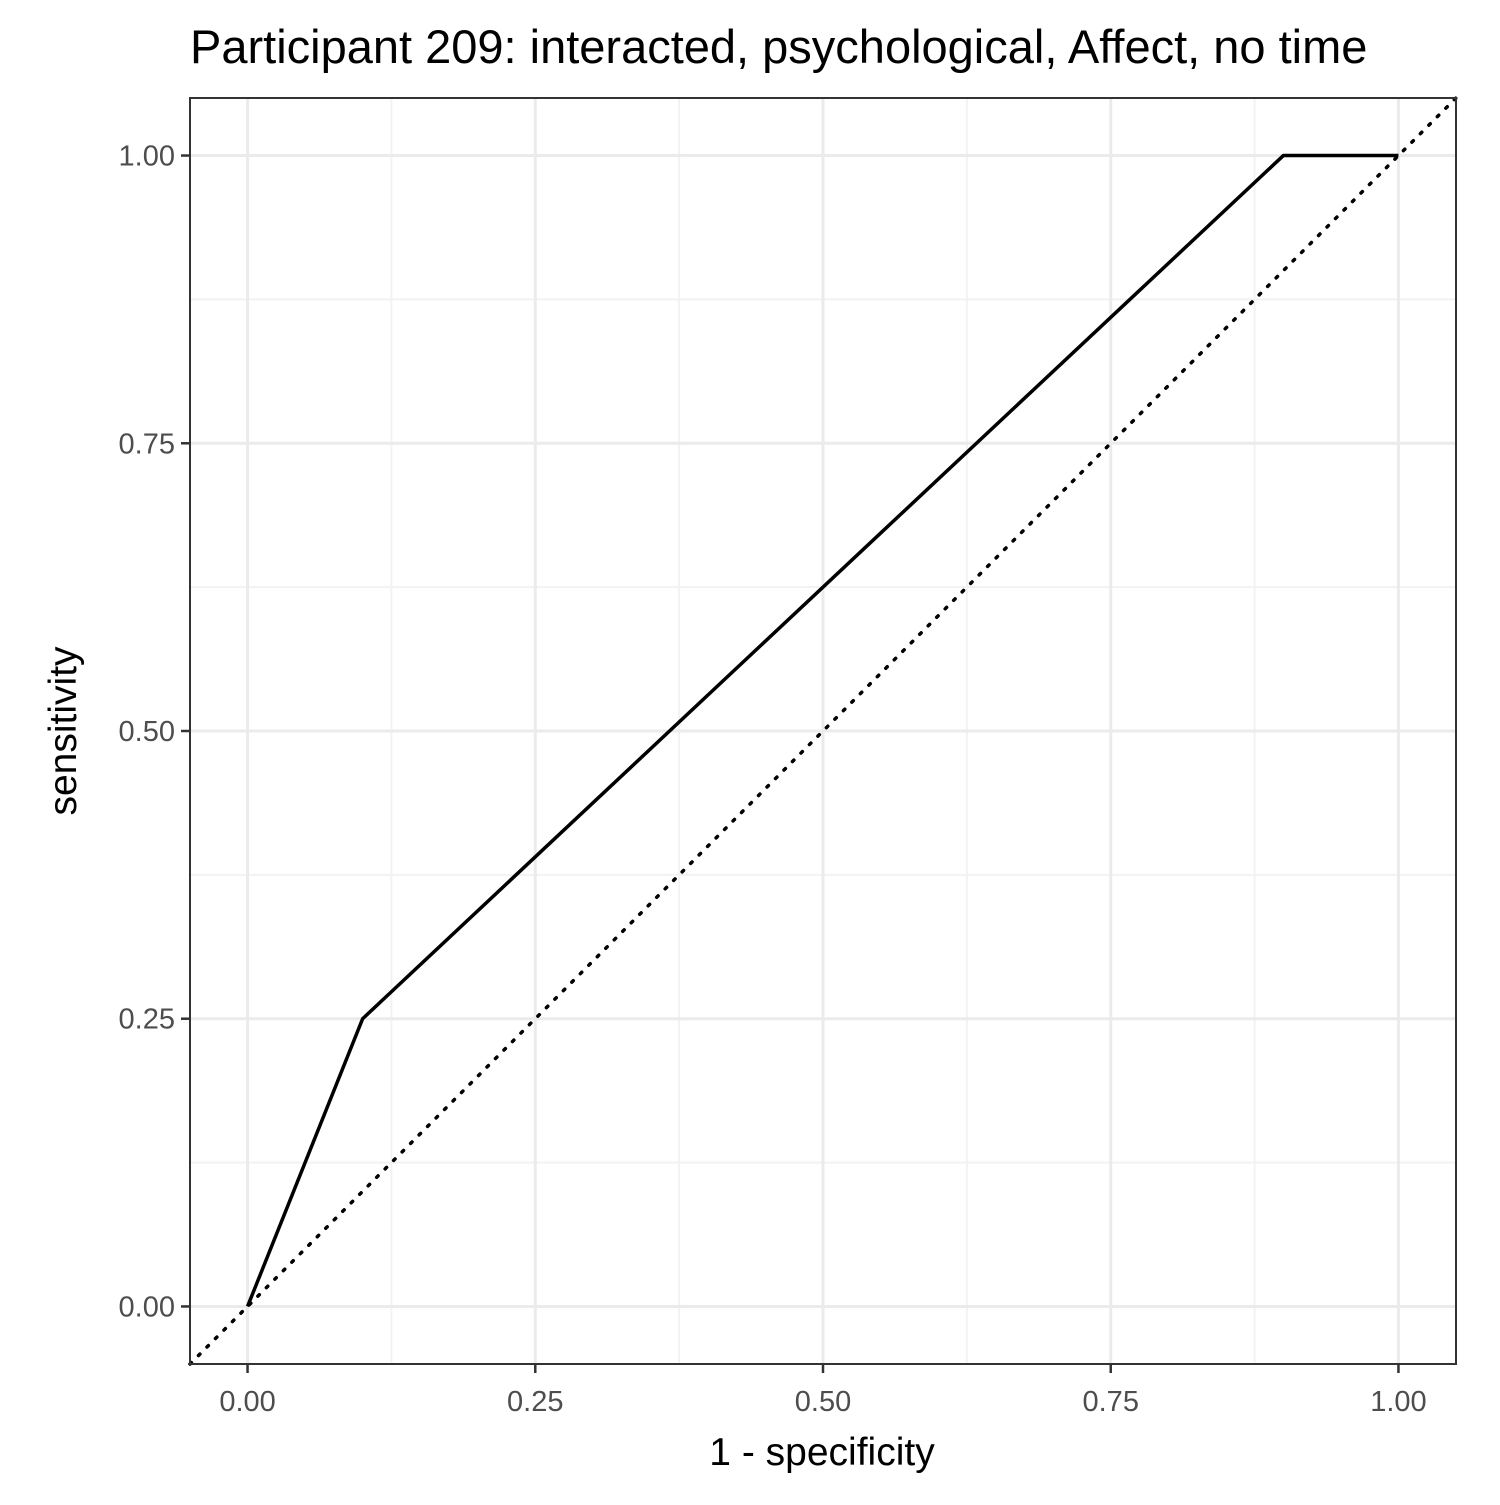 The height and width of the screenshot is (1505, 1500). Describe the element at coordinates (63, 731) in the screenshot. I see `y-axis-title: sensitivity` at that location.